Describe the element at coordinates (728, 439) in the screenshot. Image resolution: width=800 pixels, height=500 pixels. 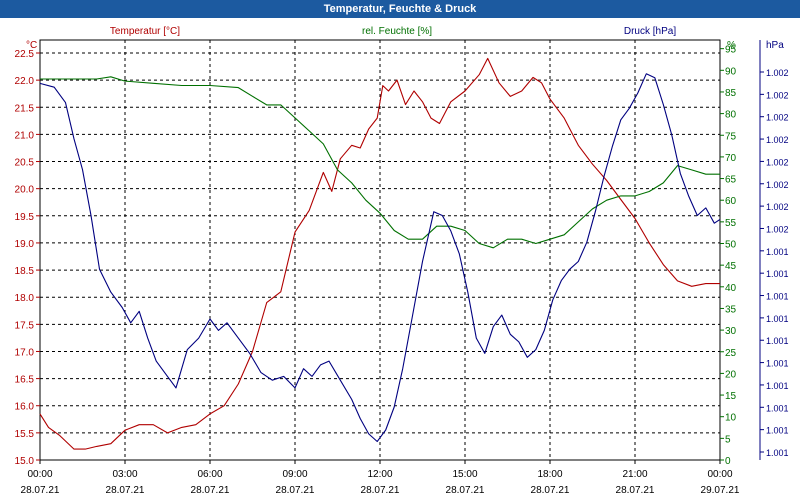
I see `humidity-tick-label: 5` at that location.